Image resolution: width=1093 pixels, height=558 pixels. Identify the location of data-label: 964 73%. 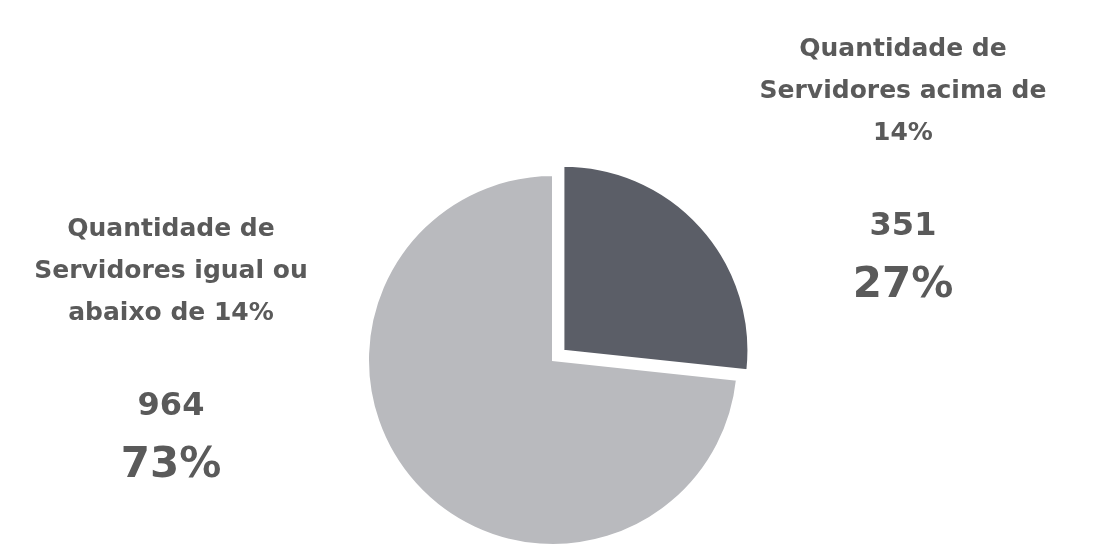
(171, 436).